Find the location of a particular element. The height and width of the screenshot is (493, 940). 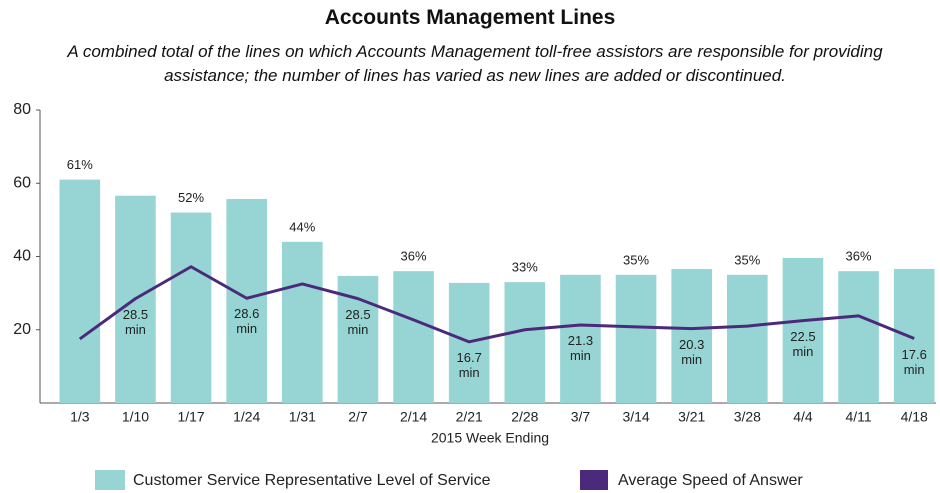

line-value-label: 20.3 min is located at coordinates (692, 351).